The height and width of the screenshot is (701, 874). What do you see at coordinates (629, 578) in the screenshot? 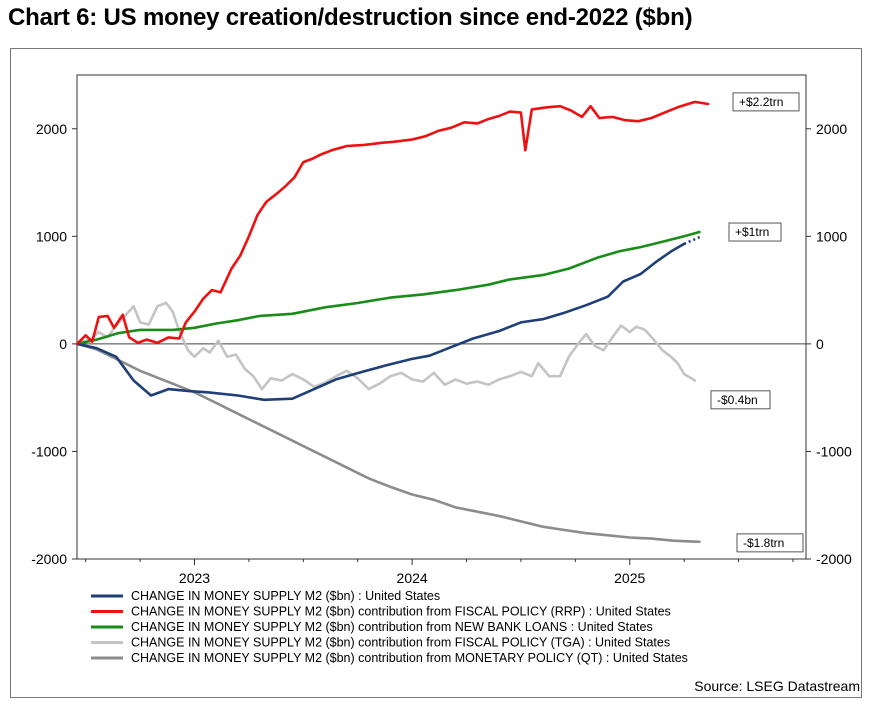
I see `x-tick-label: 2025` at bounding box center [629, 578].